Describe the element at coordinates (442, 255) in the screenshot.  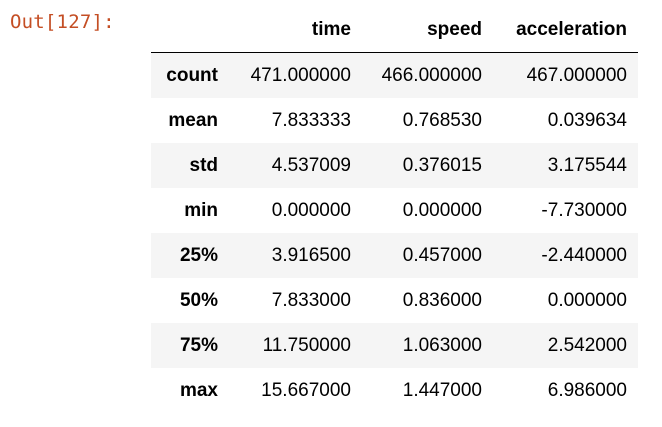
I see `cell-speed: 0.457000` at that location.